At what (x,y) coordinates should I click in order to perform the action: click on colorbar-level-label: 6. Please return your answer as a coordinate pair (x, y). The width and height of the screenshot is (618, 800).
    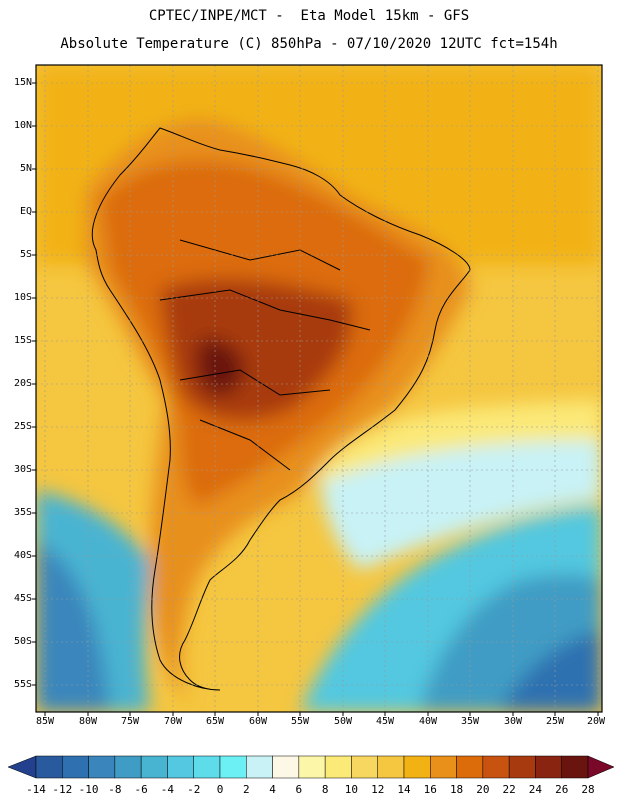
    Looking at the image, I should click on (299, 789).